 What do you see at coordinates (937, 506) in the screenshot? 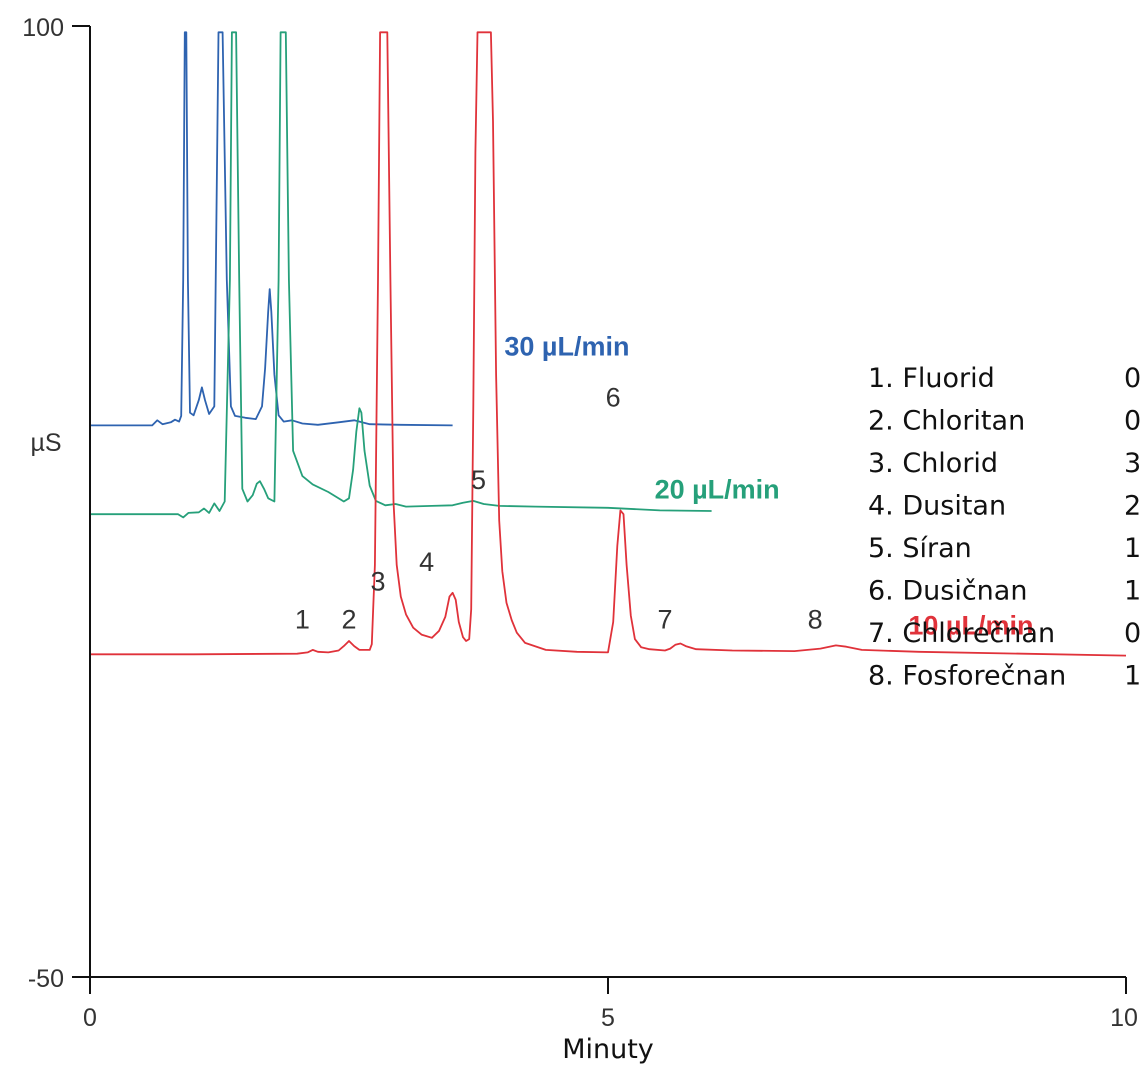
I see `legend-item-4: 4. Dusitan` at bounding box center [937, 506].